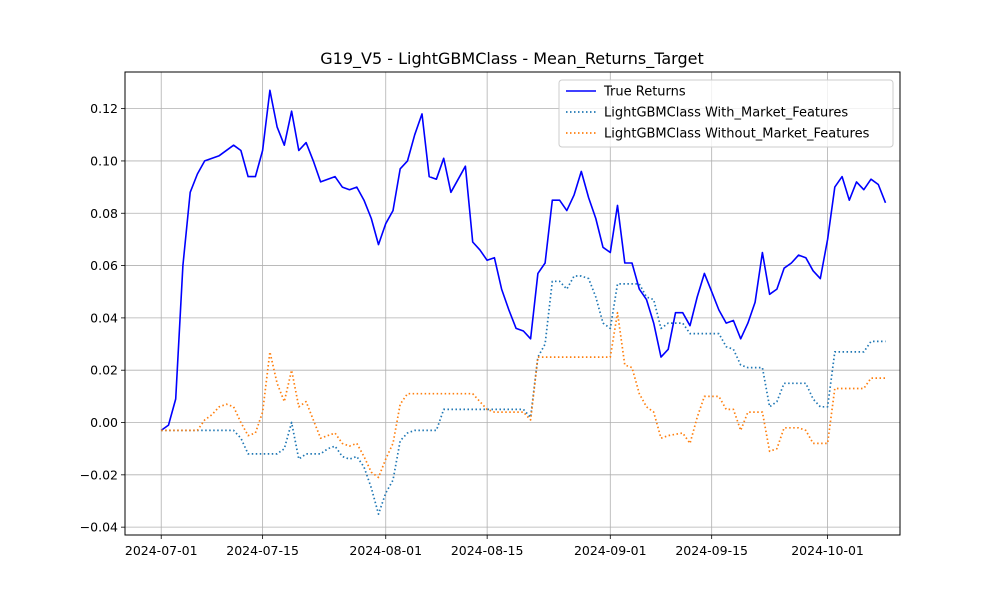  Describe the element at coordinates (104, 108) in the screenshot. I see `y-tick-label: 0.12` at that location.